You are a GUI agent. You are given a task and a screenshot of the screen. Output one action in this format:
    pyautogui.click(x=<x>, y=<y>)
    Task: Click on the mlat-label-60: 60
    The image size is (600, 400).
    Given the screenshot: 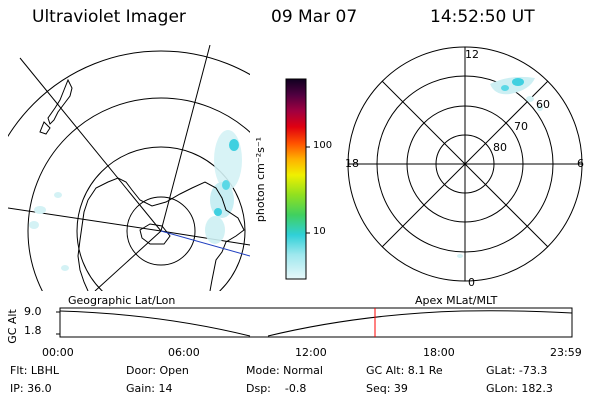 What is the action you would take?
    pyautogui.click(x=543, y=104)
    